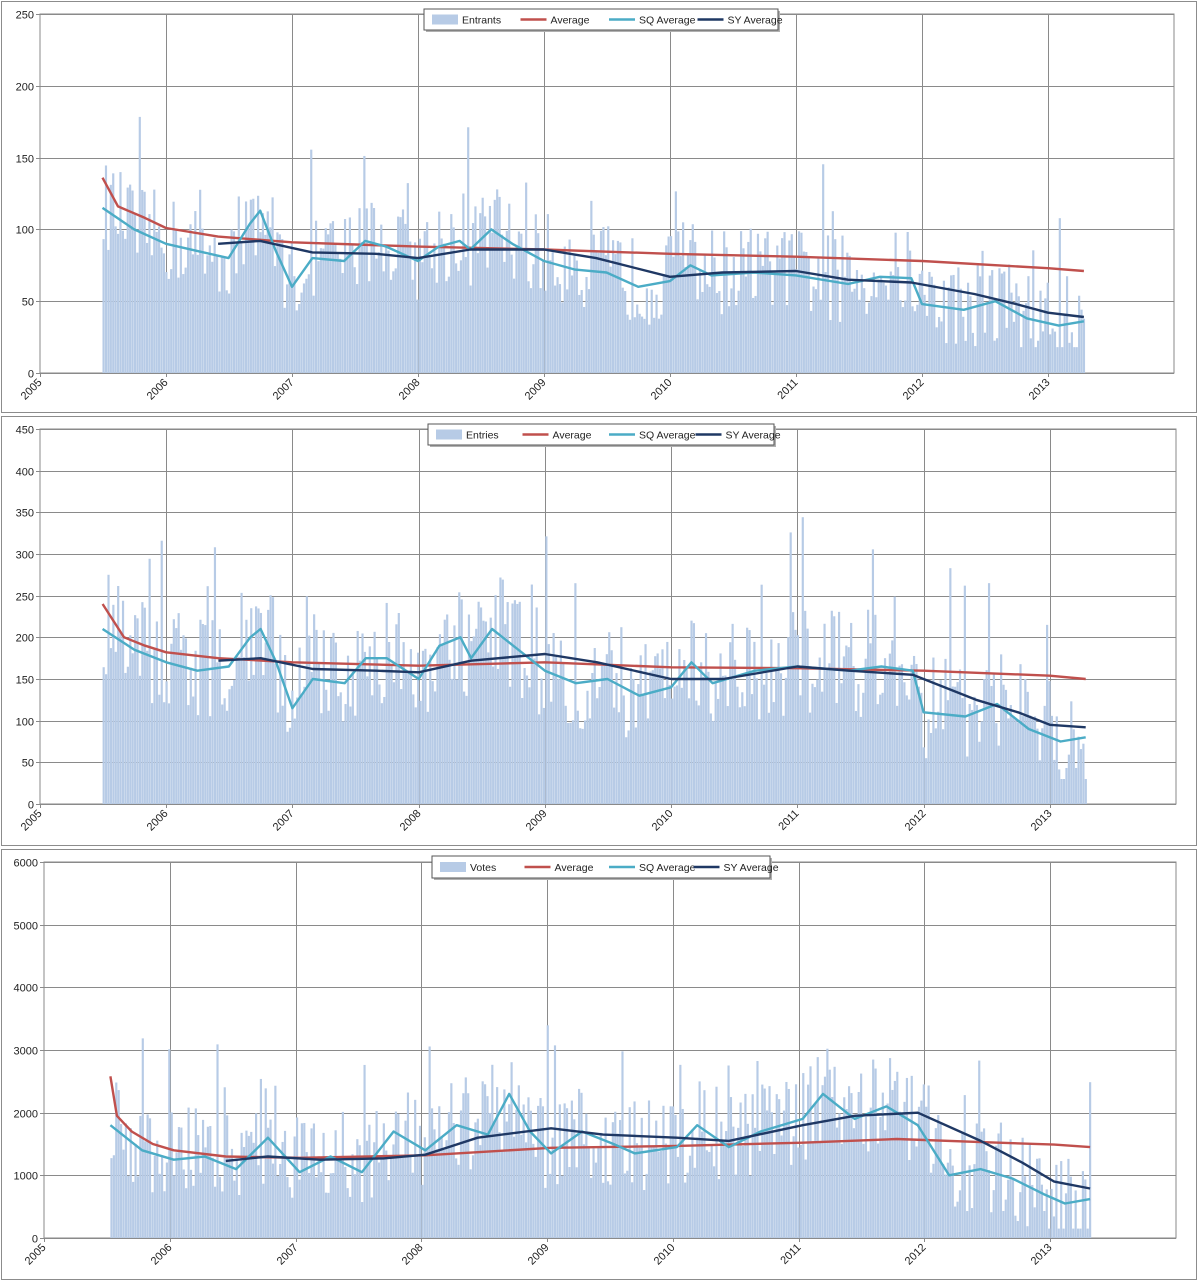 The width and height of the screenshot is (1200, 1282). I want to click on legend-label: Average, so click(570, 21).